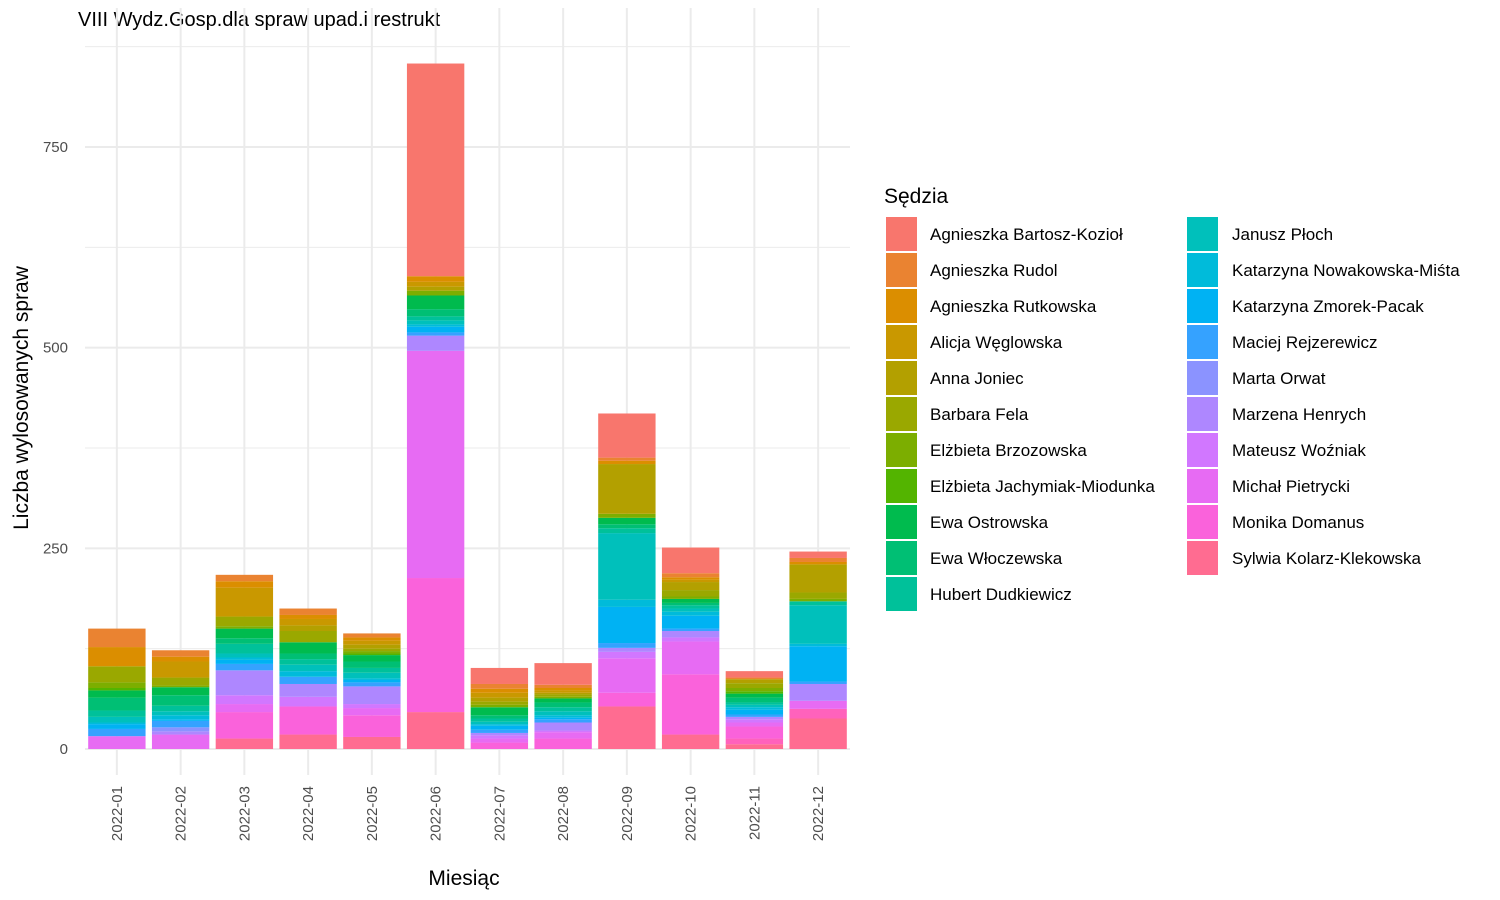  What do you see at coordinates (181, 813) in the screenshot?
I see `x-tick-label: 2022-02` at bounding box center [181, 813].